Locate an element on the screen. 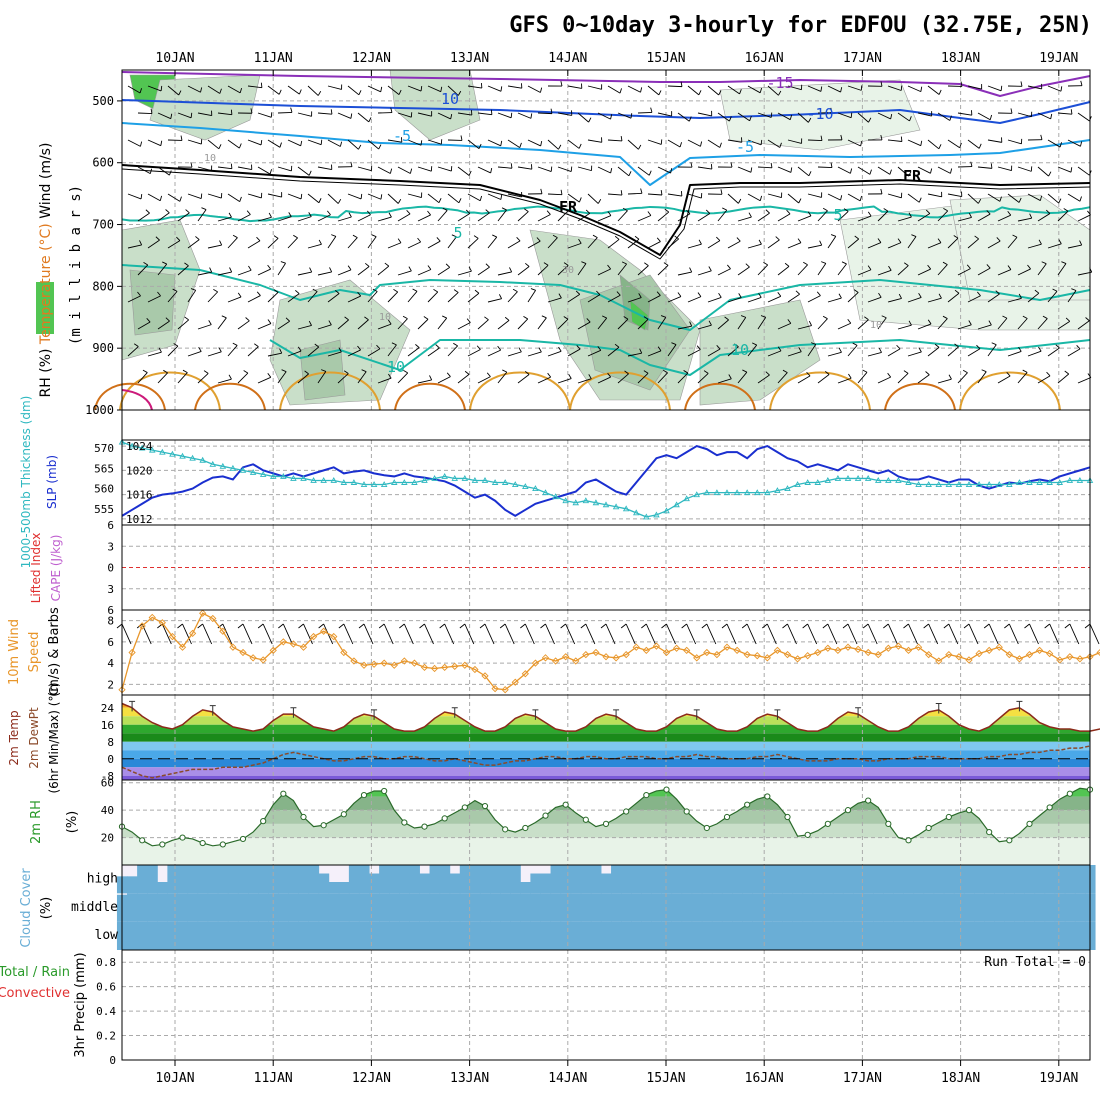 This screenshot has height=1100, width=1100. rh-shading is located at coordinates (205, 107).